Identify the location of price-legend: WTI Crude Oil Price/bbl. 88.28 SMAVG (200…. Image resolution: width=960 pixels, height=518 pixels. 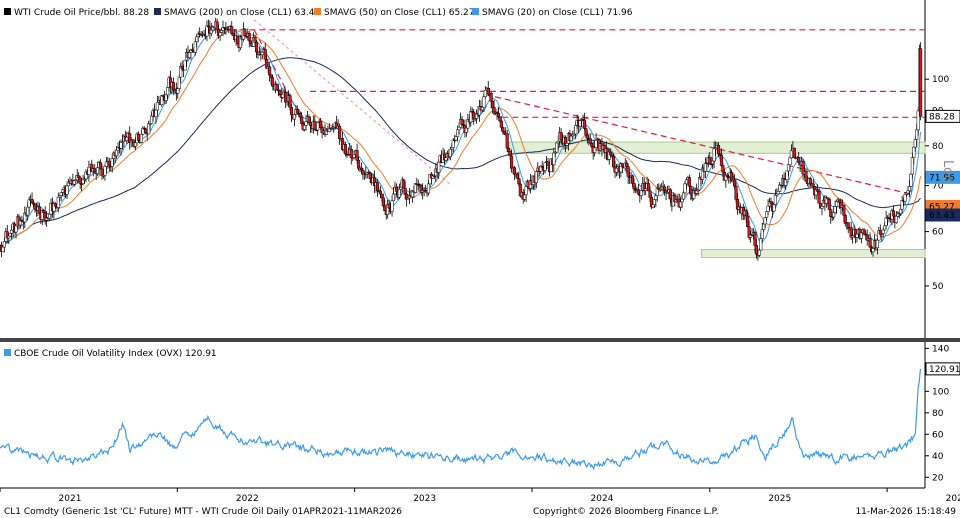
(318, 13).